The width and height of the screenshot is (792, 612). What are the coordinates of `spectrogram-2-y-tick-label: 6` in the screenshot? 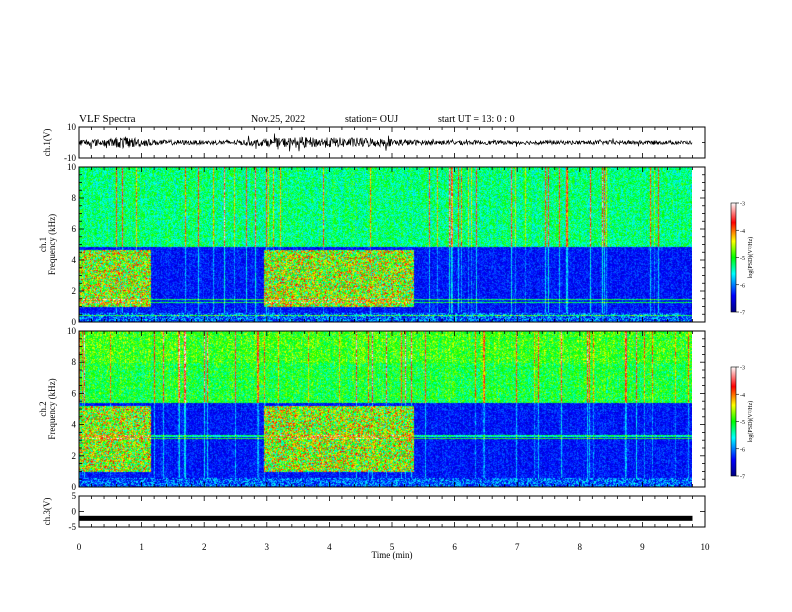 It's located at (74, 393).